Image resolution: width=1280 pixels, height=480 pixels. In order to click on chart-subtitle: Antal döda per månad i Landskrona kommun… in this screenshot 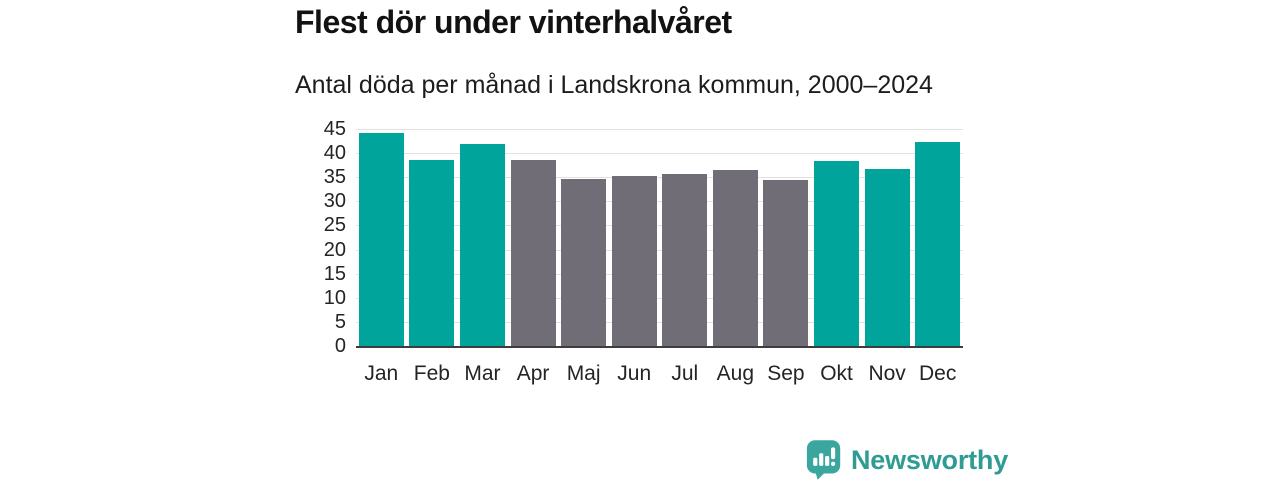, I will do `click(614, 85)`.